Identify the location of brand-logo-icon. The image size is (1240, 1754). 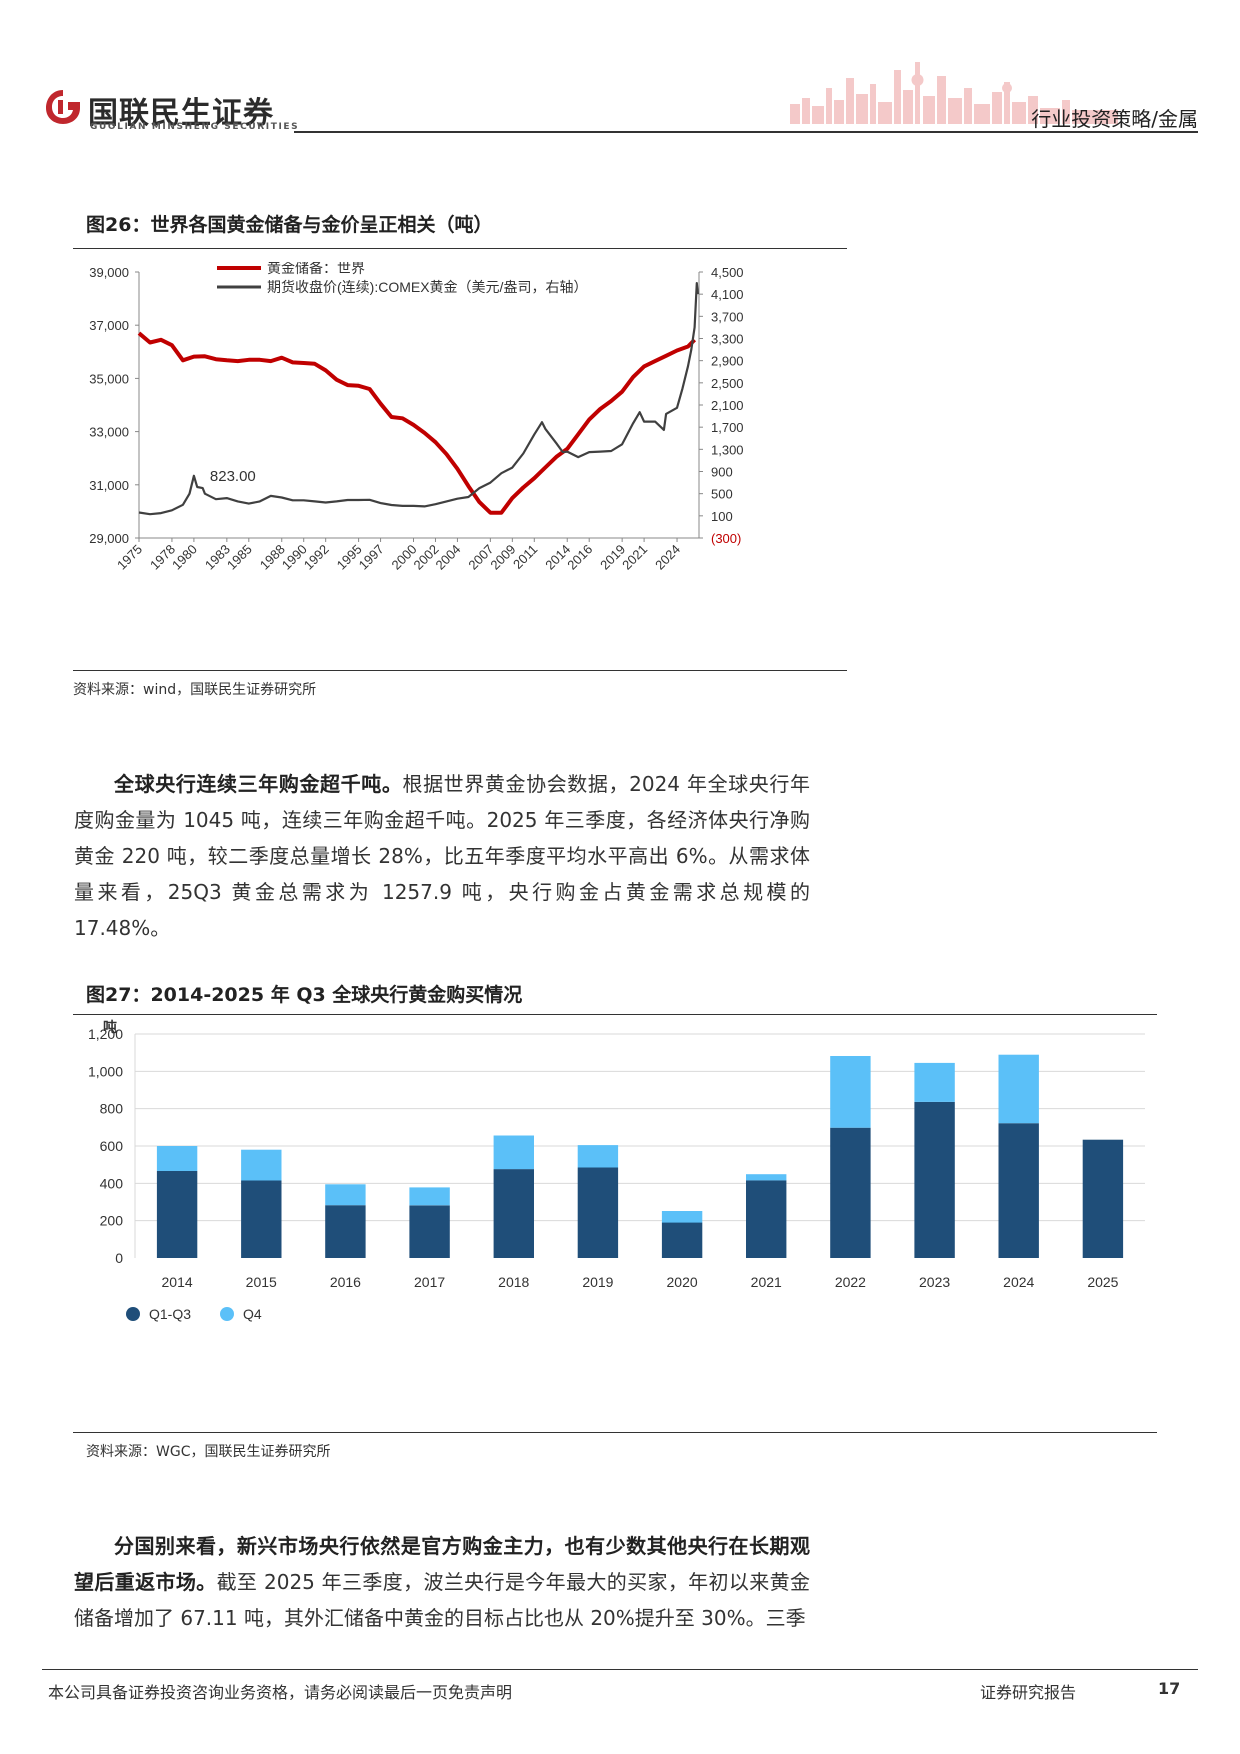
(63, 107).